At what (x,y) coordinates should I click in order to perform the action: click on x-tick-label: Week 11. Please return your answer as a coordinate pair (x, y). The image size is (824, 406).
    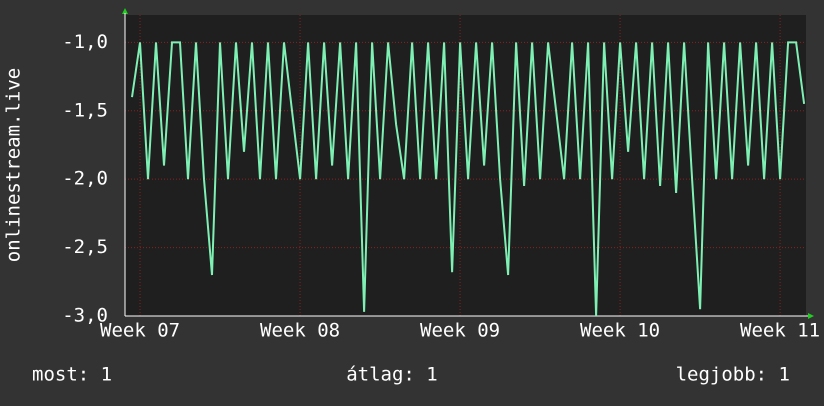
    Looking at the image, I should click on (780, 331).